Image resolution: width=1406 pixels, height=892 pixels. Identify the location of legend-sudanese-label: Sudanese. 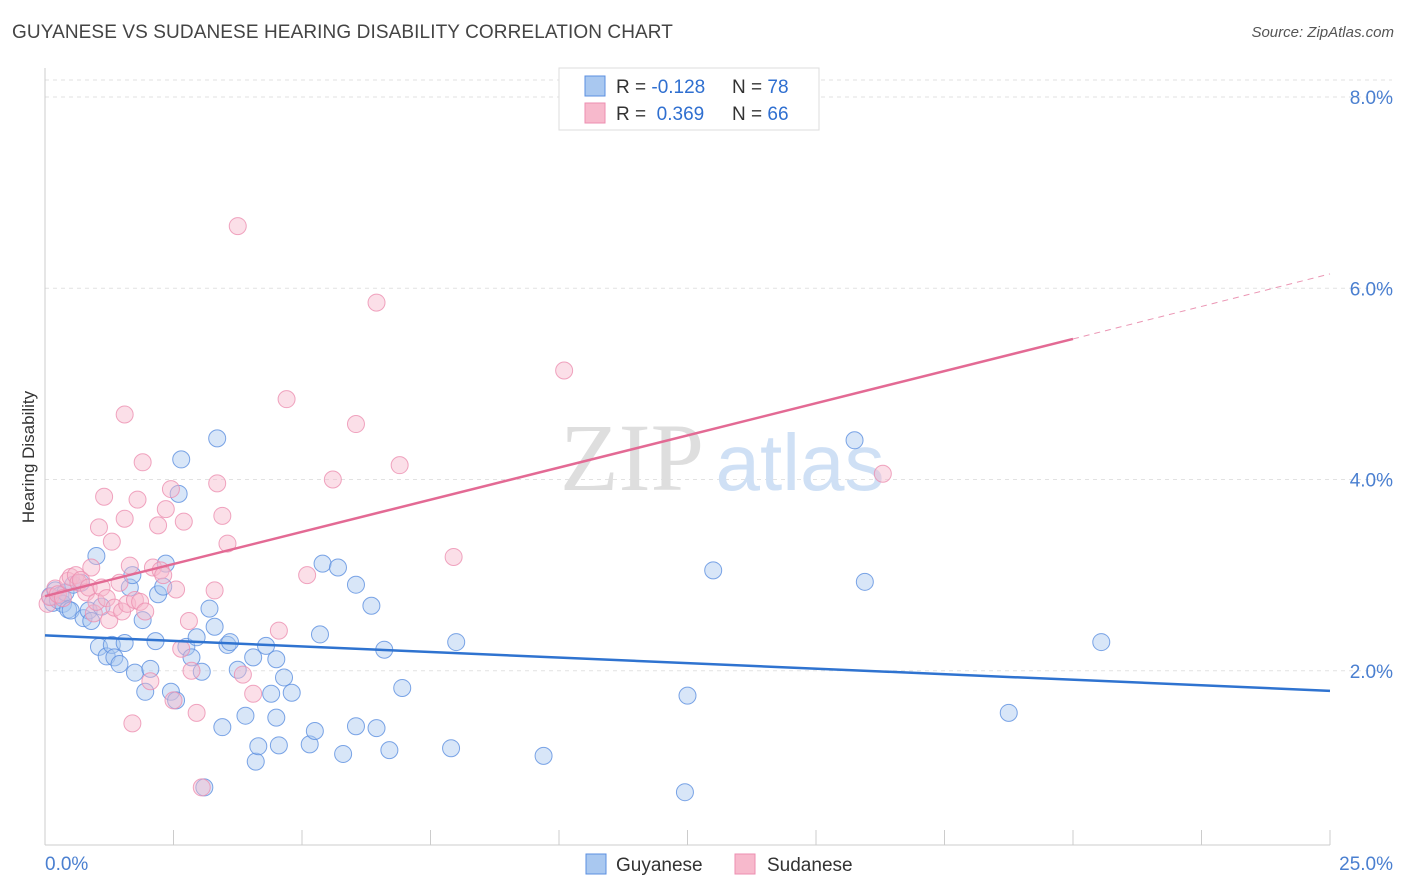
(810, 865).